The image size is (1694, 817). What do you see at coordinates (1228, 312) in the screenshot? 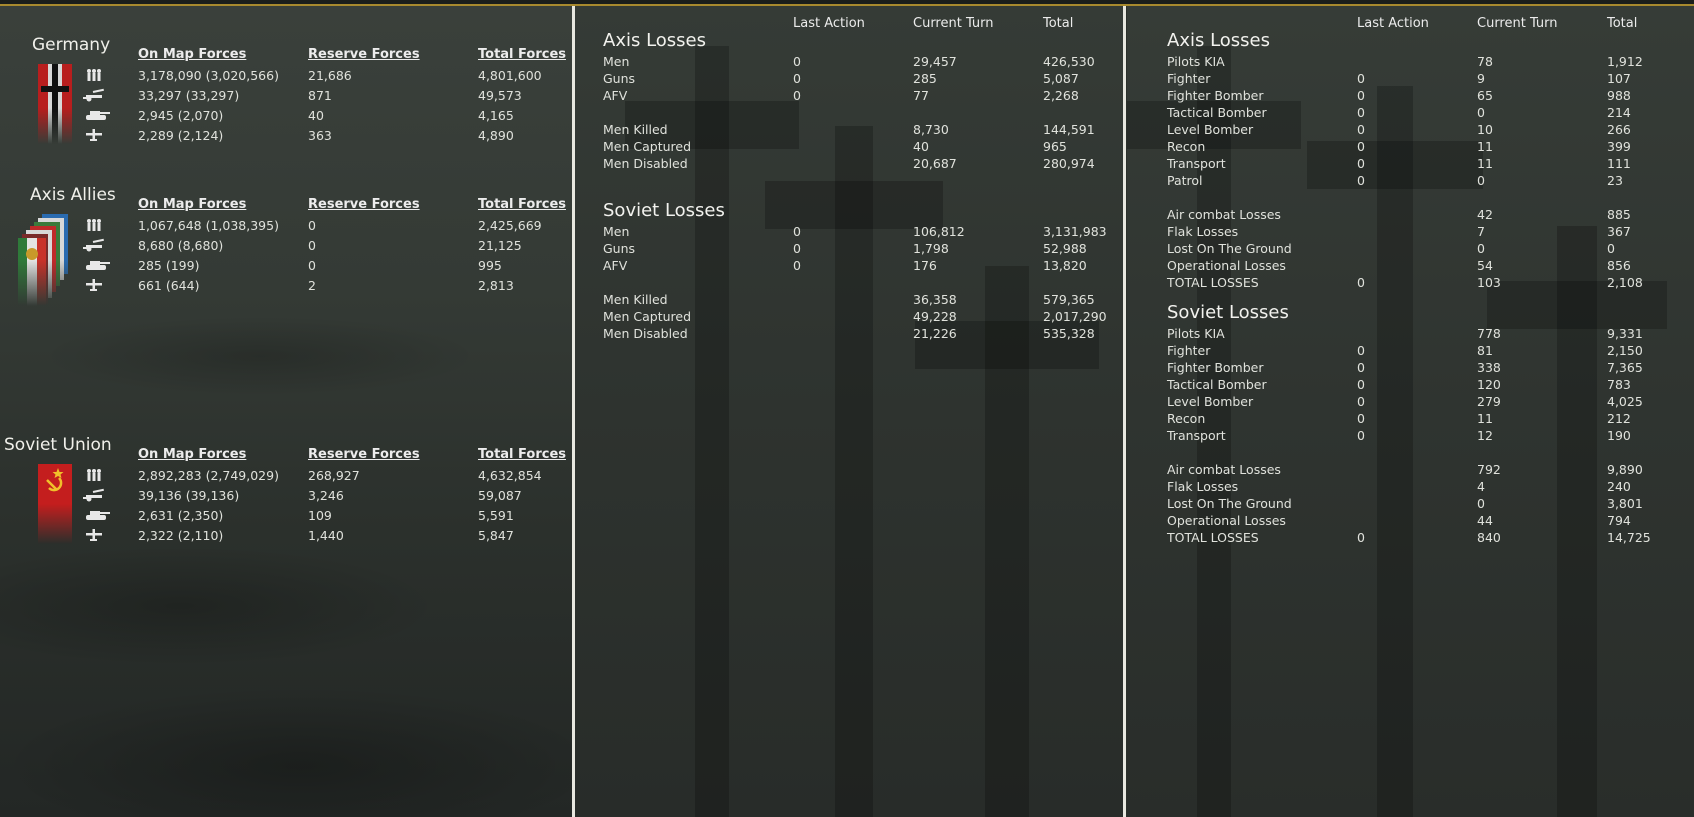
I see `section-title: Soviet Losses` at bounding box center [1228, 312].